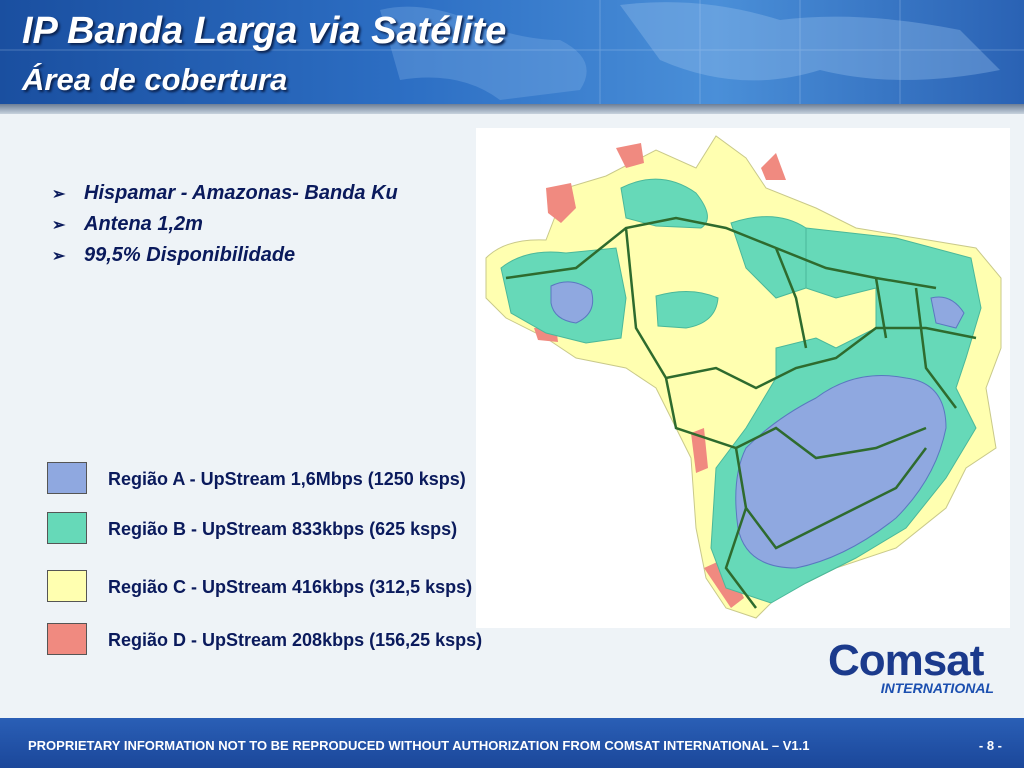  I want to click on world-texture, so click(512, 52).